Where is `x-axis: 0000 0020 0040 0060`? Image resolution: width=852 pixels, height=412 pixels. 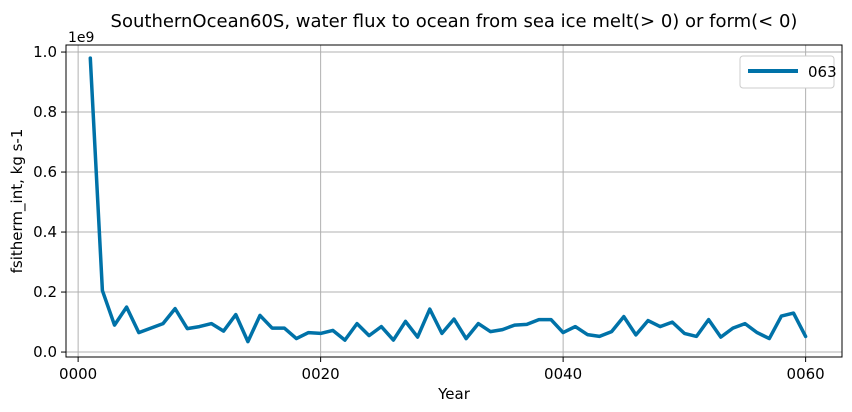
x-axis: 0000 0020 0040 0060 is located at coordinates (442, 370).